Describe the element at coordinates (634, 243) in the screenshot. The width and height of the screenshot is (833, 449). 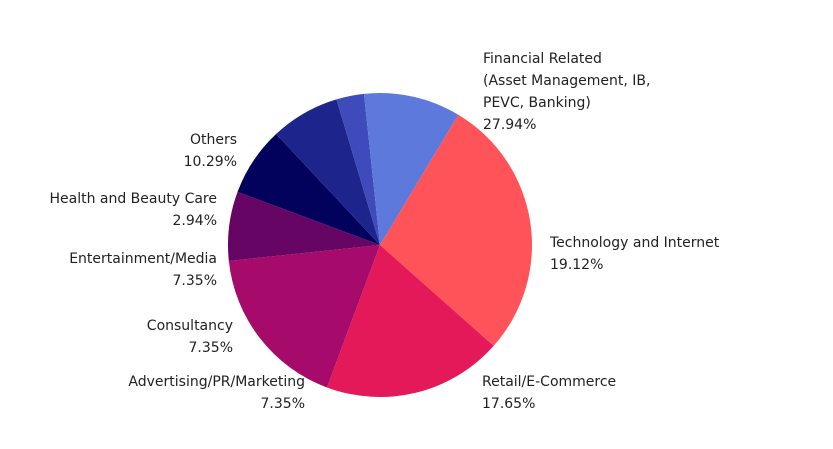
I see `slice-name-line: Technology and Internet` at that location.